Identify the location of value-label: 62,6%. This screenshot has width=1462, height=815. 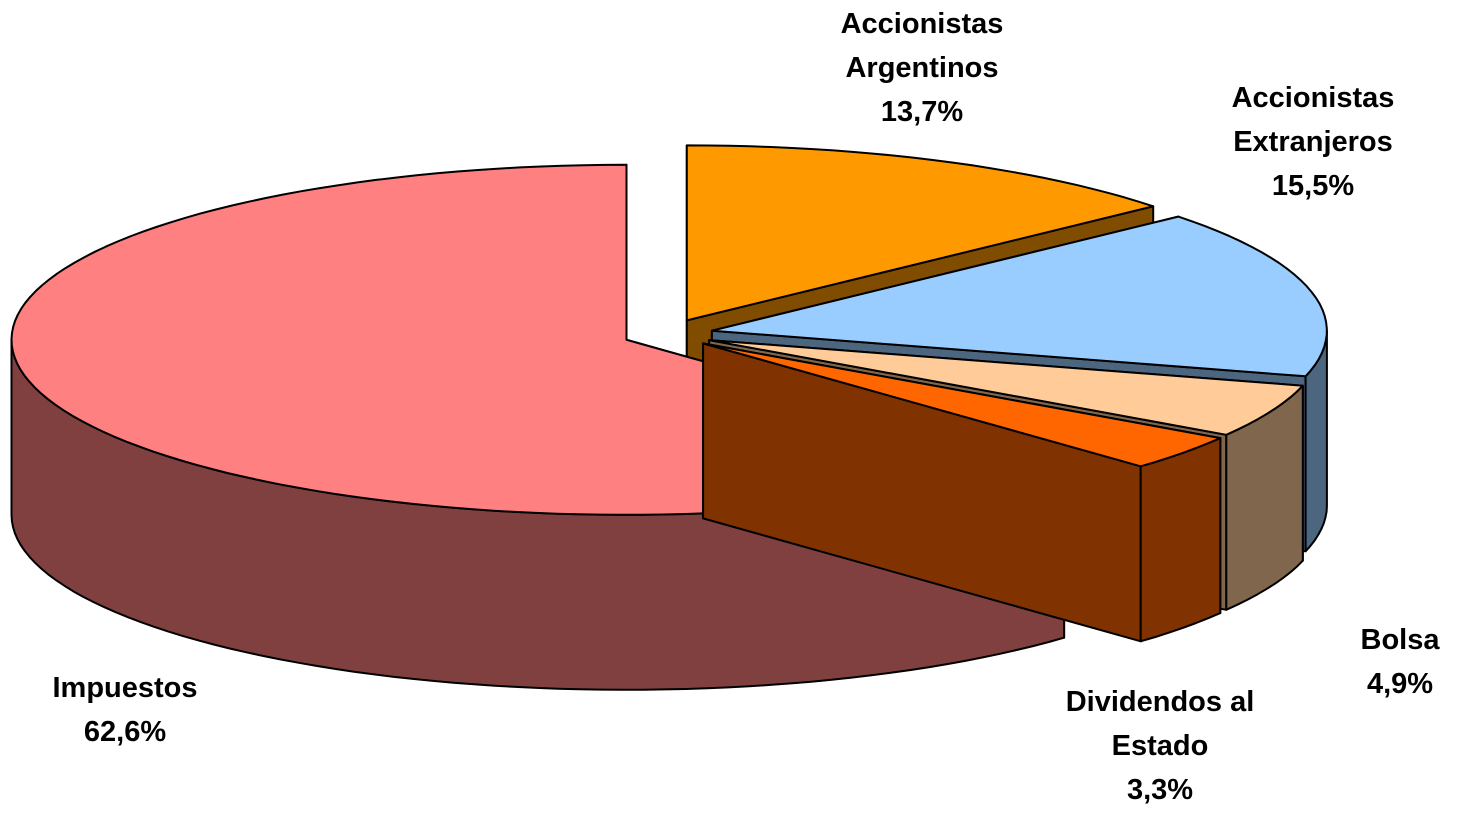
(125, 732).